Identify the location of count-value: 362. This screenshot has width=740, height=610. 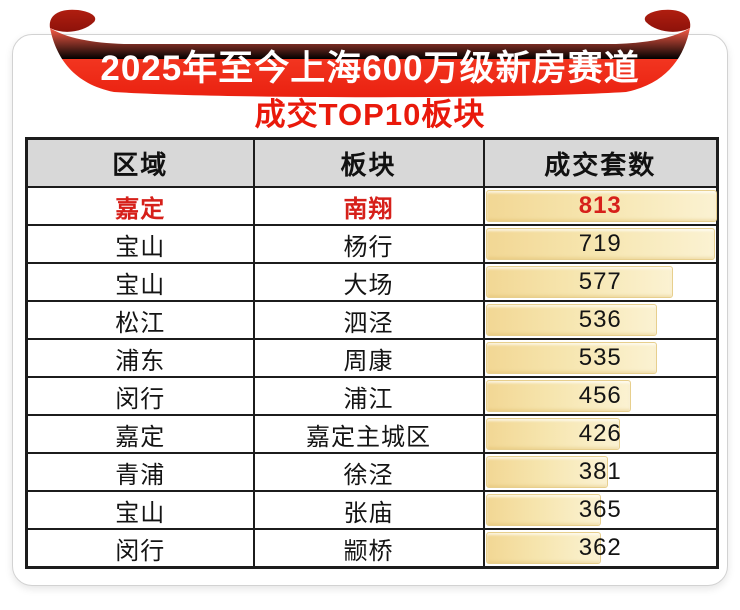
(600, 547).